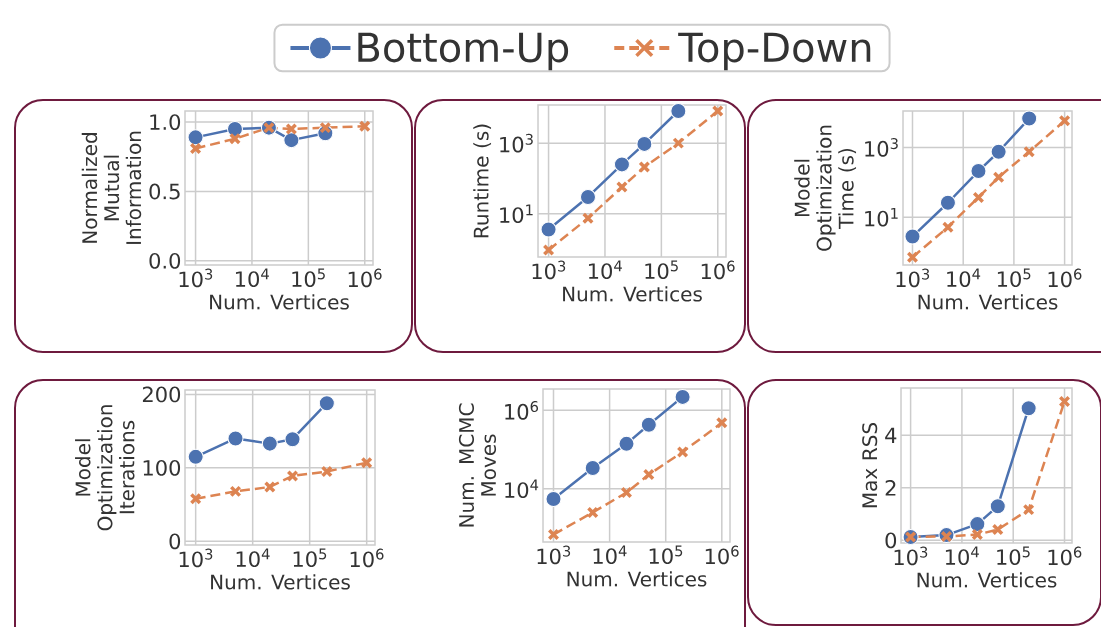  Describe the element at coordinates (165, 122) in the screenshot. I see `y-tick-label: 1.0` at that location.